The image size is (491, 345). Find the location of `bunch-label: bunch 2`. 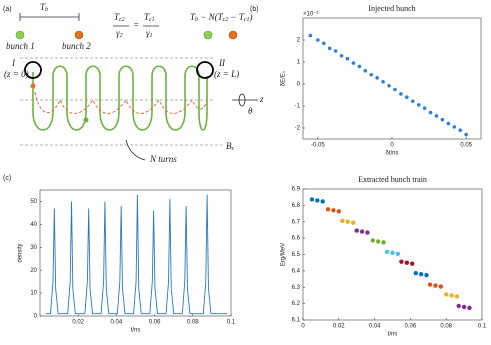

bunch-label: bunch 2 is located at coordinates (76, 46).